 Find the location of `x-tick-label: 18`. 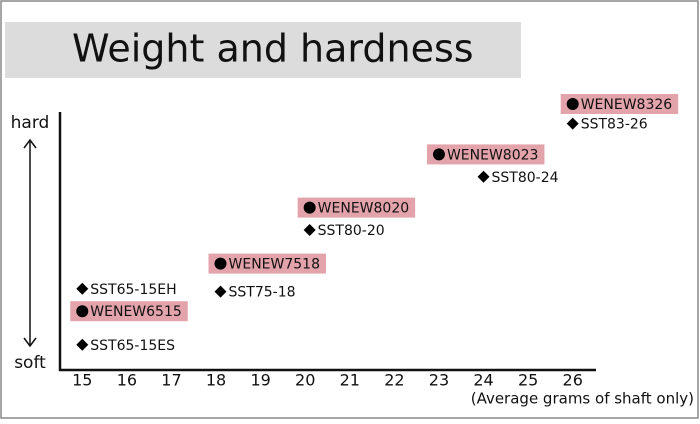

x-tick-label: 18 is located at coordinates (216, 380).